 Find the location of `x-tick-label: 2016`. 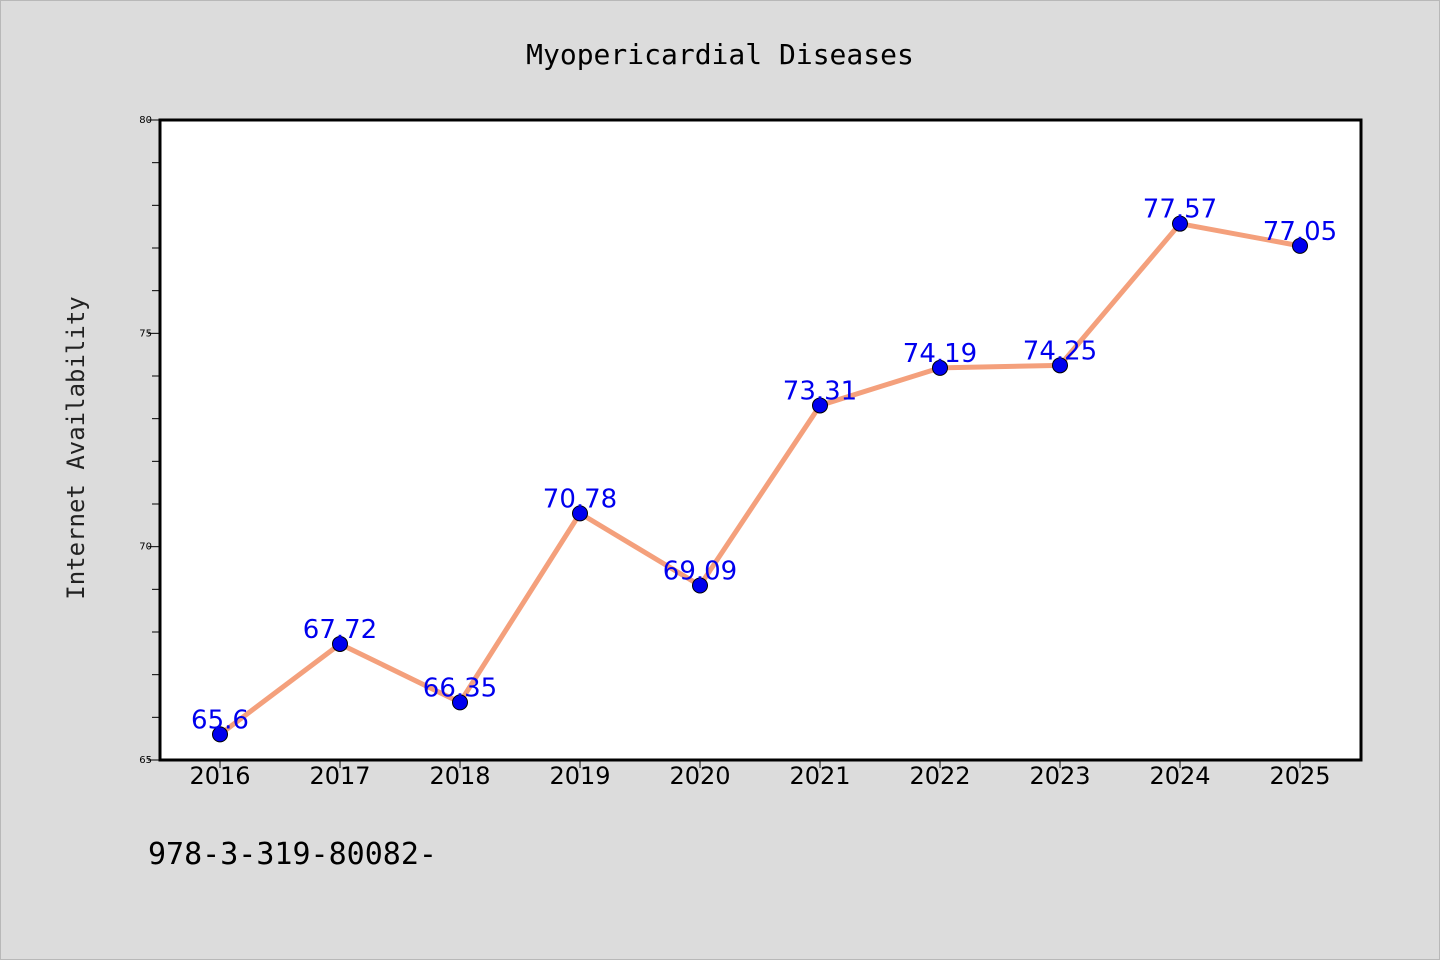

x-tick-label: 2016 is located at coordinates (219, 776).